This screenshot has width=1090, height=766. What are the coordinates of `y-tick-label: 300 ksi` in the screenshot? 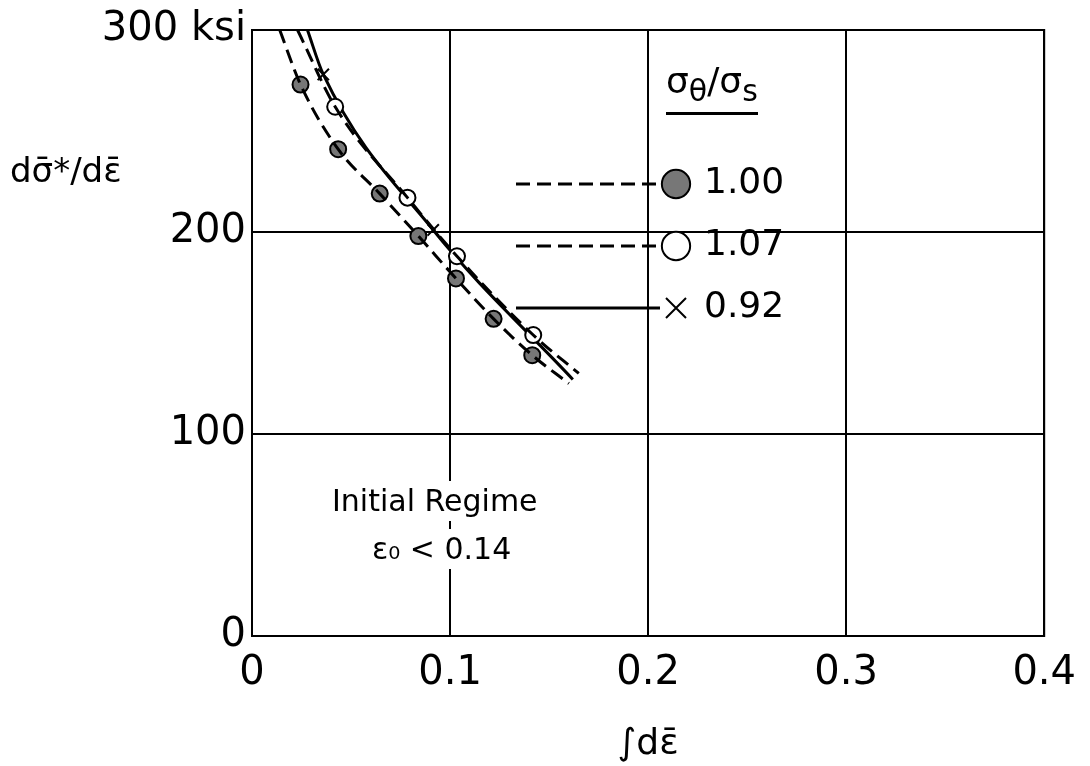 It's located at (173, 26).